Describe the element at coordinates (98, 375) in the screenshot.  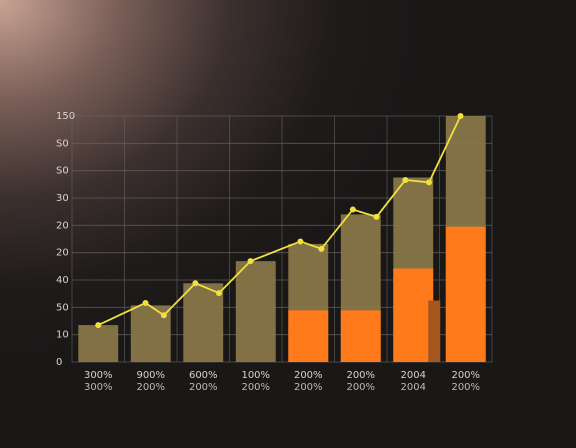
I see `x-tick-label: 300%` at that location.